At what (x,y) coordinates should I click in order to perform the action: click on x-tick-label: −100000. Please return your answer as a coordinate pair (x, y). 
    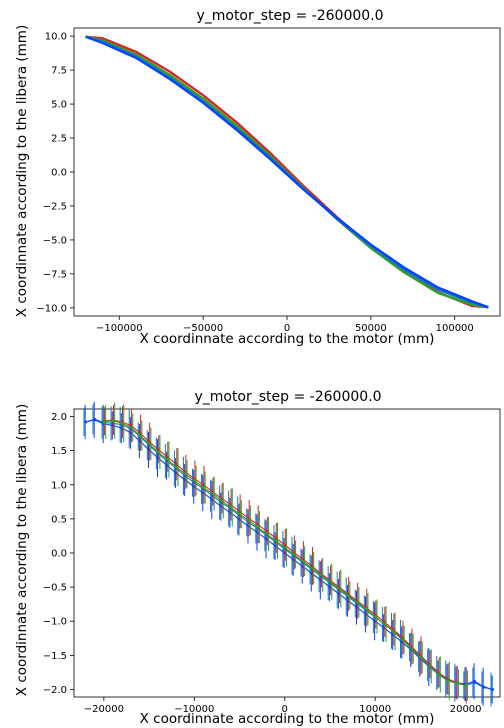
    Looking at the image, I should click on (119, 328).